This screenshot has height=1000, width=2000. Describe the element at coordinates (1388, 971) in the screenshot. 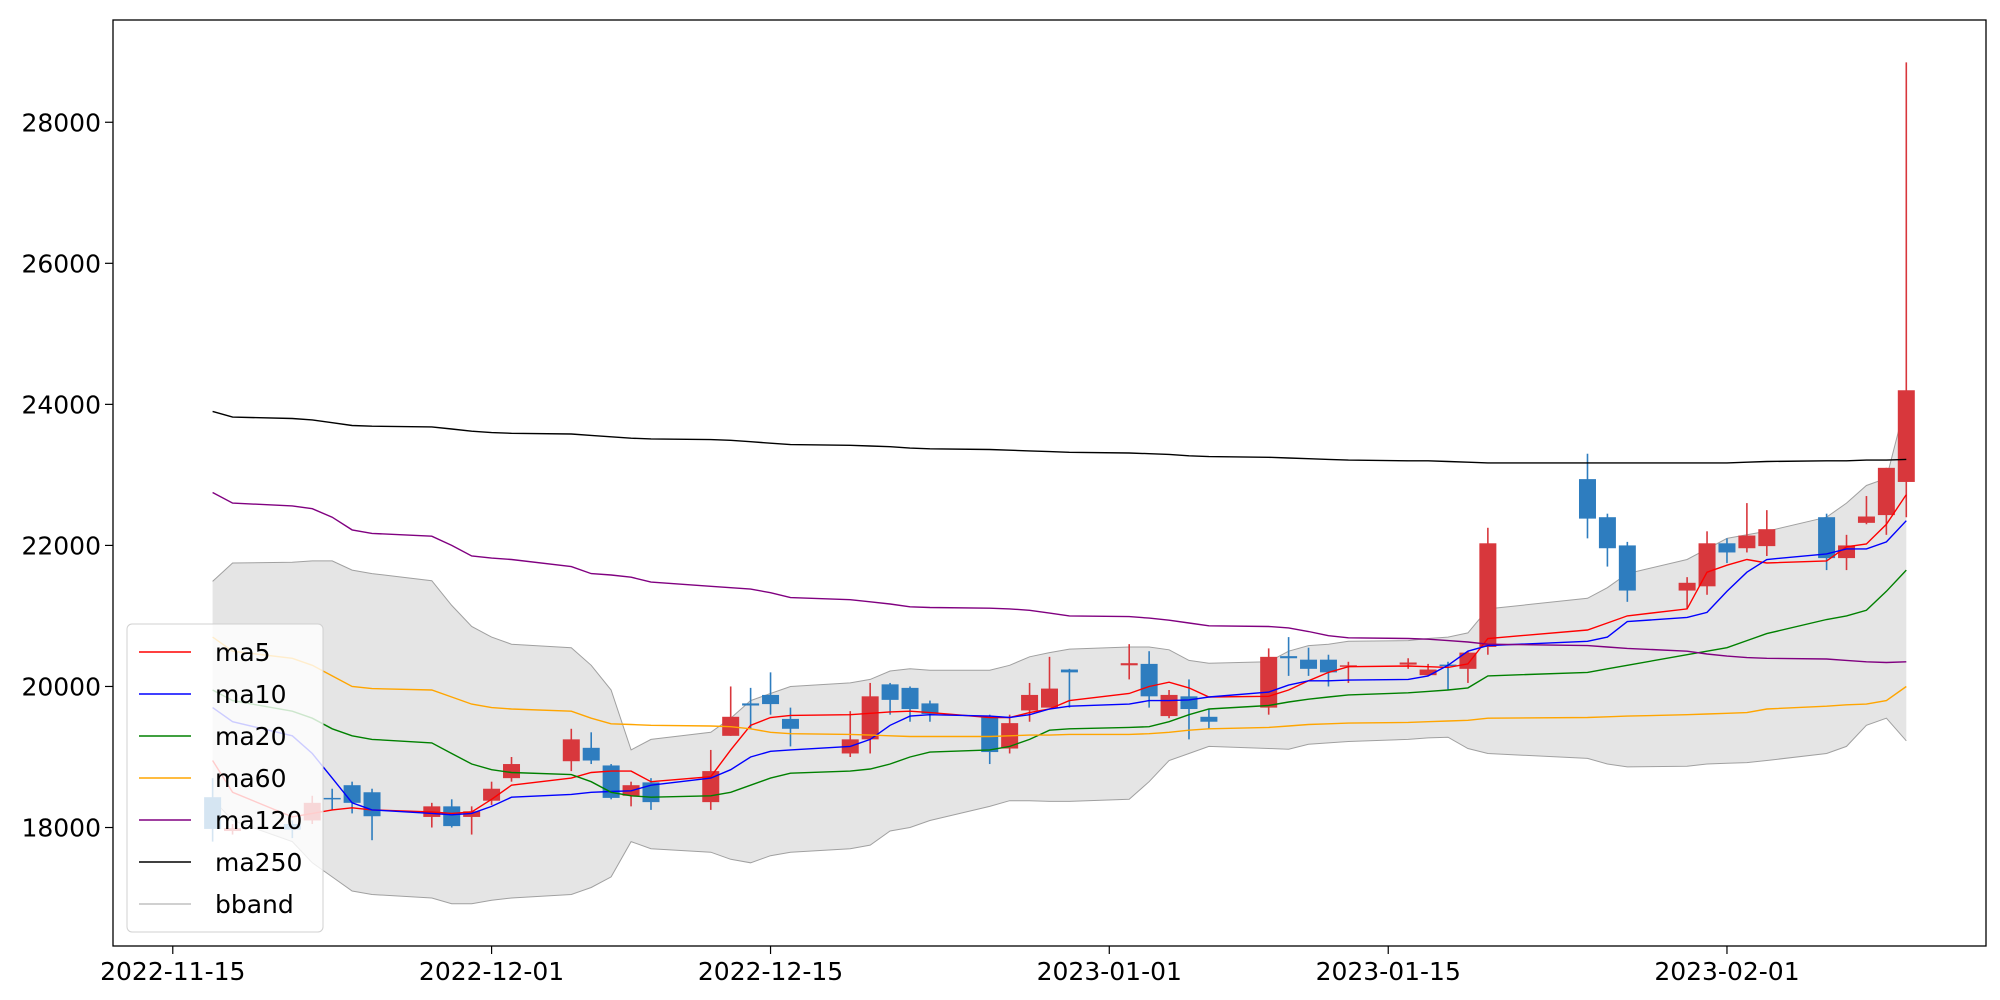

I see `x-tick-label: 2023-01-15` at that location.